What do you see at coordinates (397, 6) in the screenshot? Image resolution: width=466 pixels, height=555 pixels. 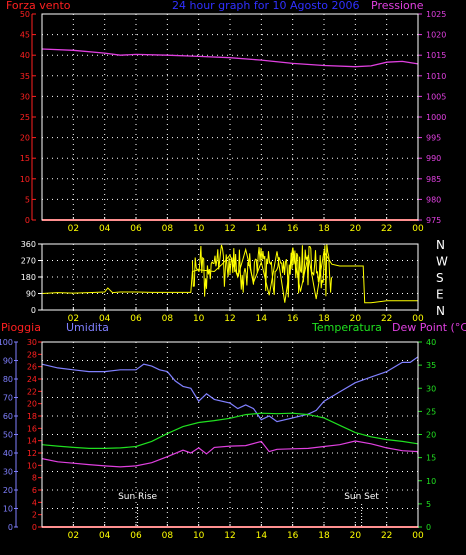 I see `pressure-label: Pressione` at bounding box center [397, 6].